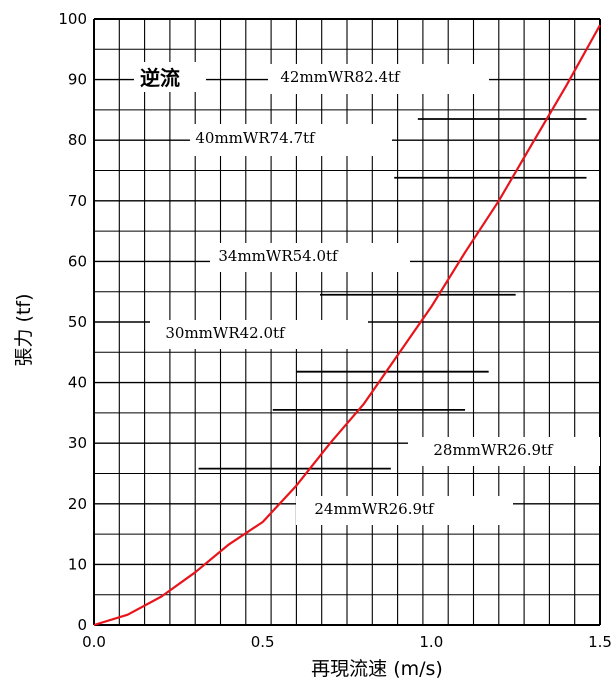 The height and width of the screenshot is (687, 614). Describe the element at coordinates (225, 333) in the screenshot. I see `reference-label: 30mmWR42.0tf` at that location.